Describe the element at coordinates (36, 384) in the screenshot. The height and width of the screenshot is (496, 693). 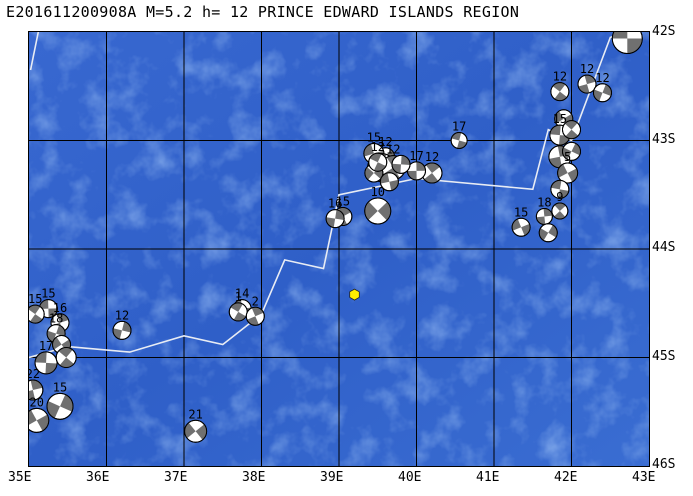
I see `beachball-icon: 22` at that location.